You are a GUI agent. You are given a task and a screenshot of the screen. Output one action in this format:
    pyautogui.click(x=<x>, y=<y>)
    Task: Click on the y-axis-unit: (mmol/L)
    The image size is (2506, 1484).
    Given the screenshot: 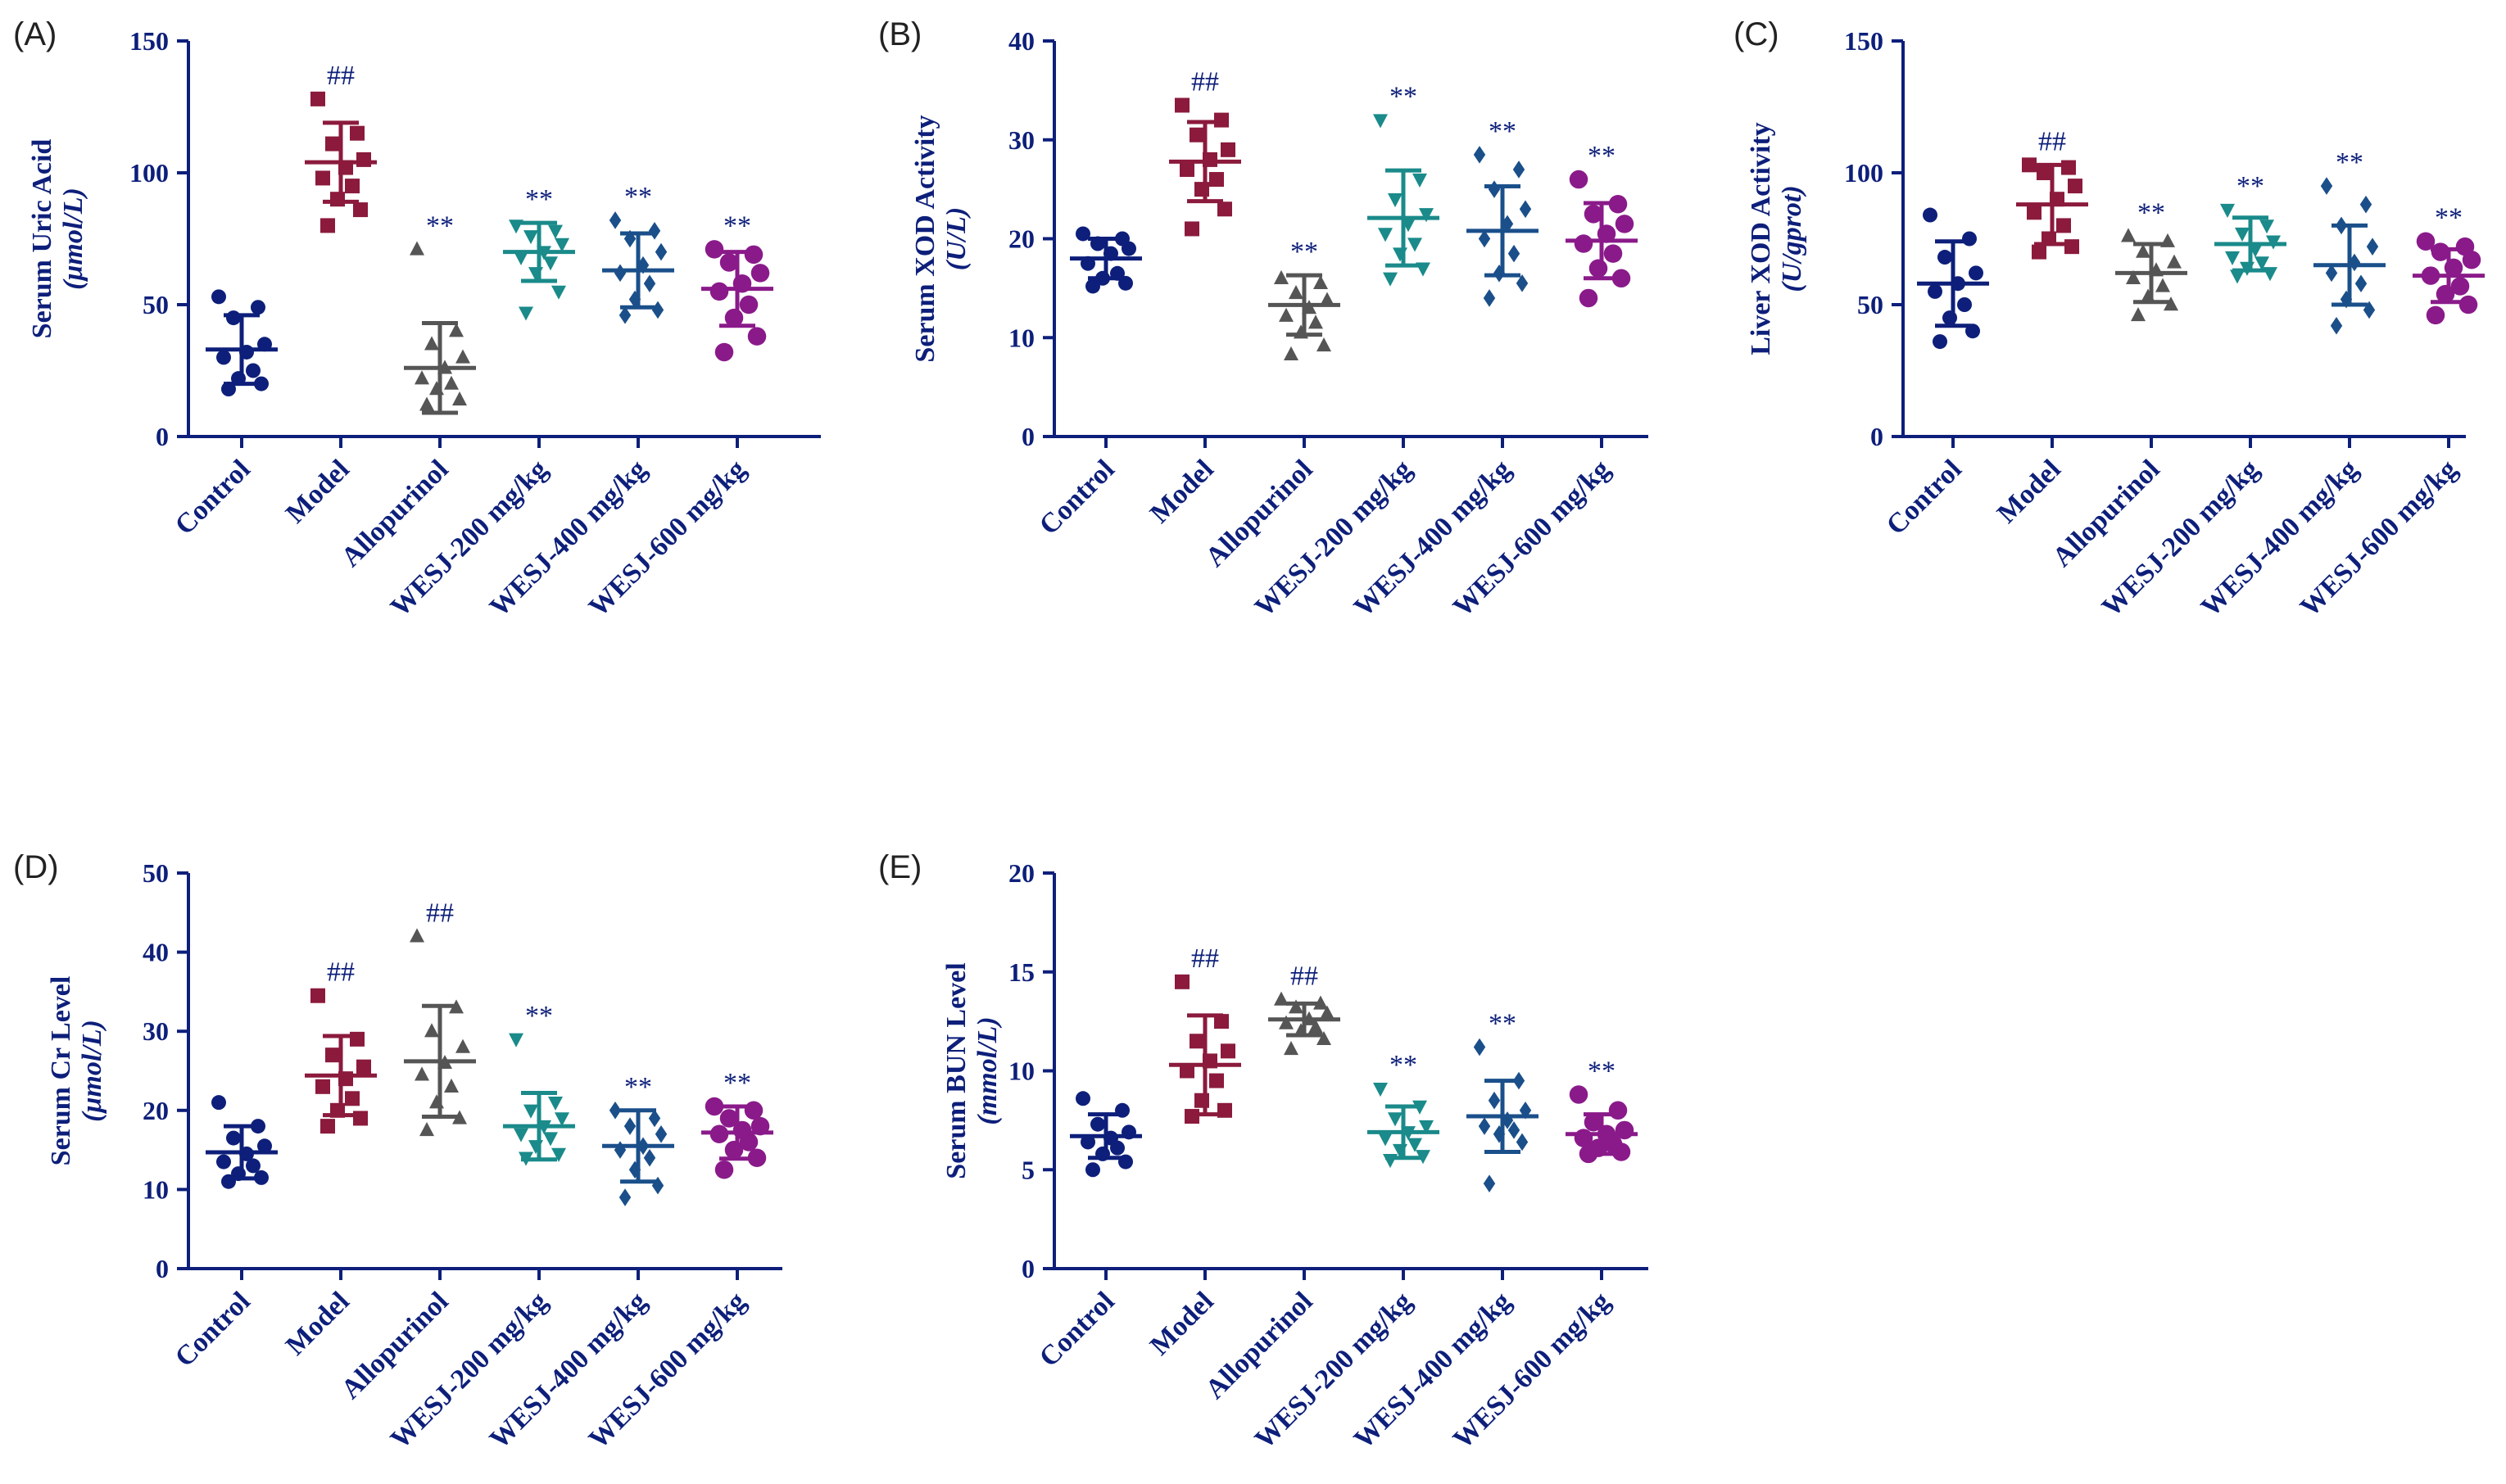 What is the action you would take?
    pyautogui.click(x=987, y=1070)
    